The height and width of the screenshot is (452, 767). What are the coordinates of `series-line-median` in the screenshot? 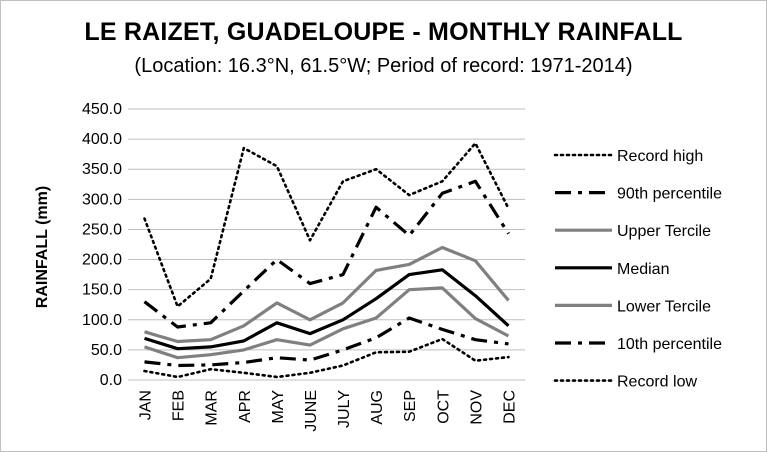 It's located at (327, 309).